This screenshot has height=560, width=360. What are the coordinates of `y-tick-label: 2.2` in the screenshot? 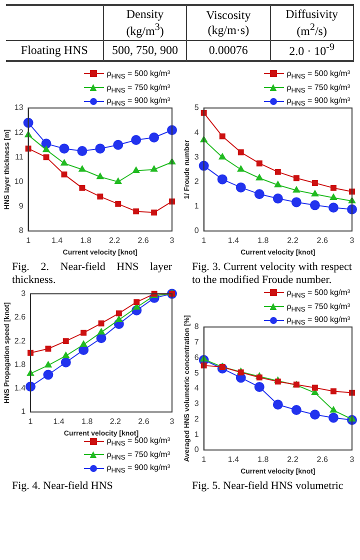 It's located at (20, 341).